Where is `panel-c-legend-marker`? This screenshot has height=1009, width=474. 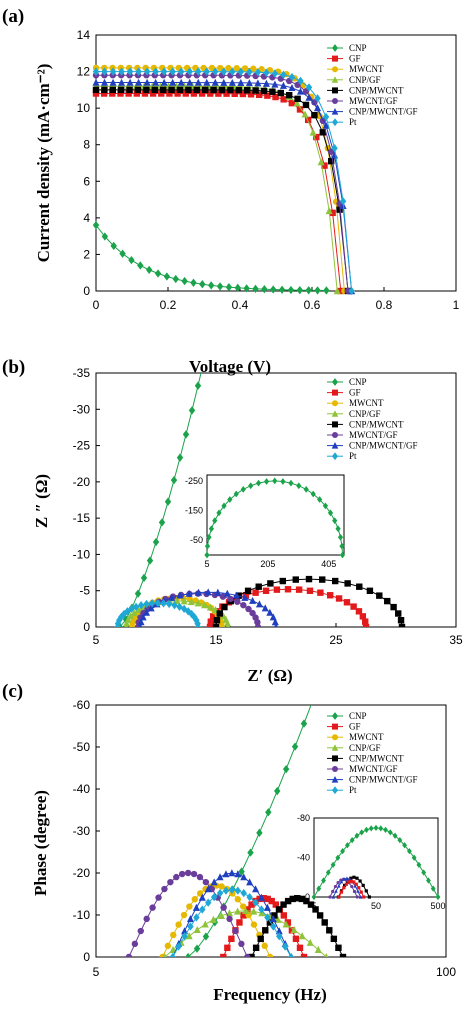
panel-c-legend-marker is located at coordinates (335, 726).